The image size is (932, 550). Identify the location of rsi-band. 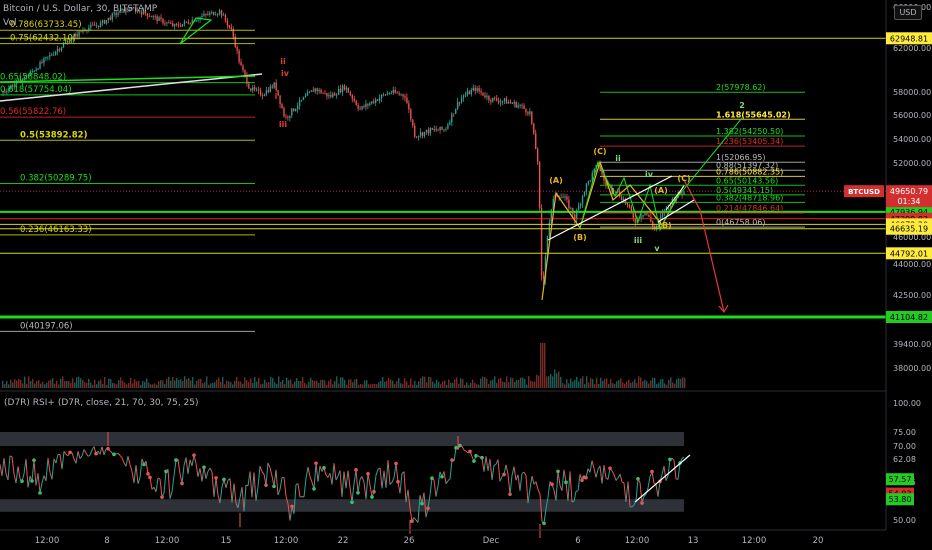
(342, 505).